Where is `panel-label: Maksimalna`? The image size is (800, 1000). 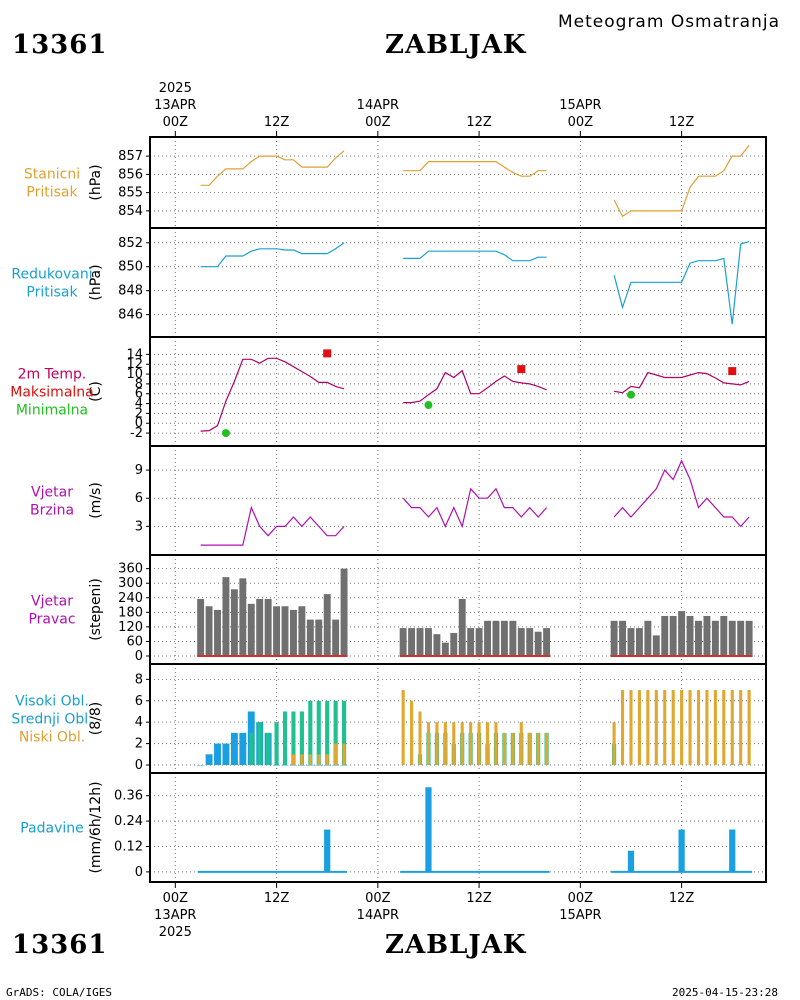
panel-label: Maksimalna is located at coordinates (52, 393).